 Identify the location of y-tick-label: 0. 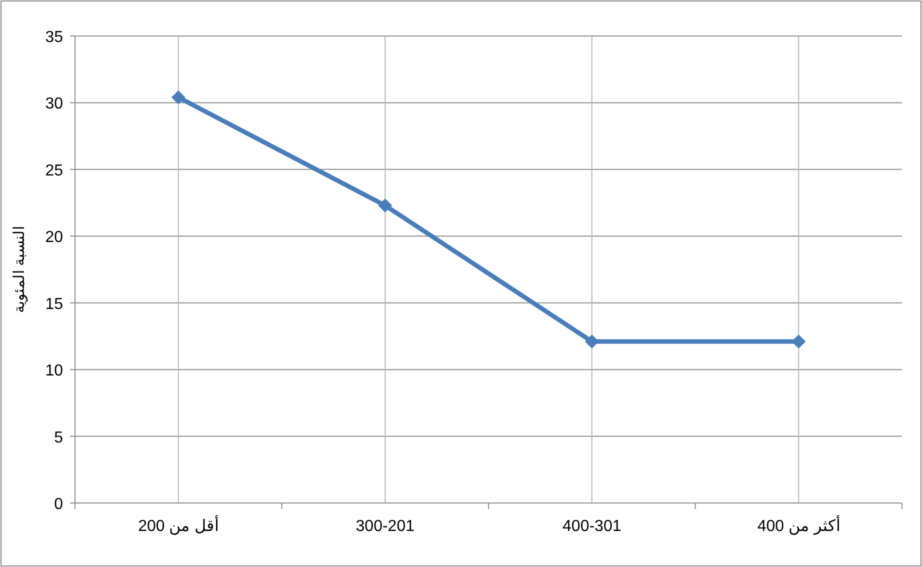
(59, 504).